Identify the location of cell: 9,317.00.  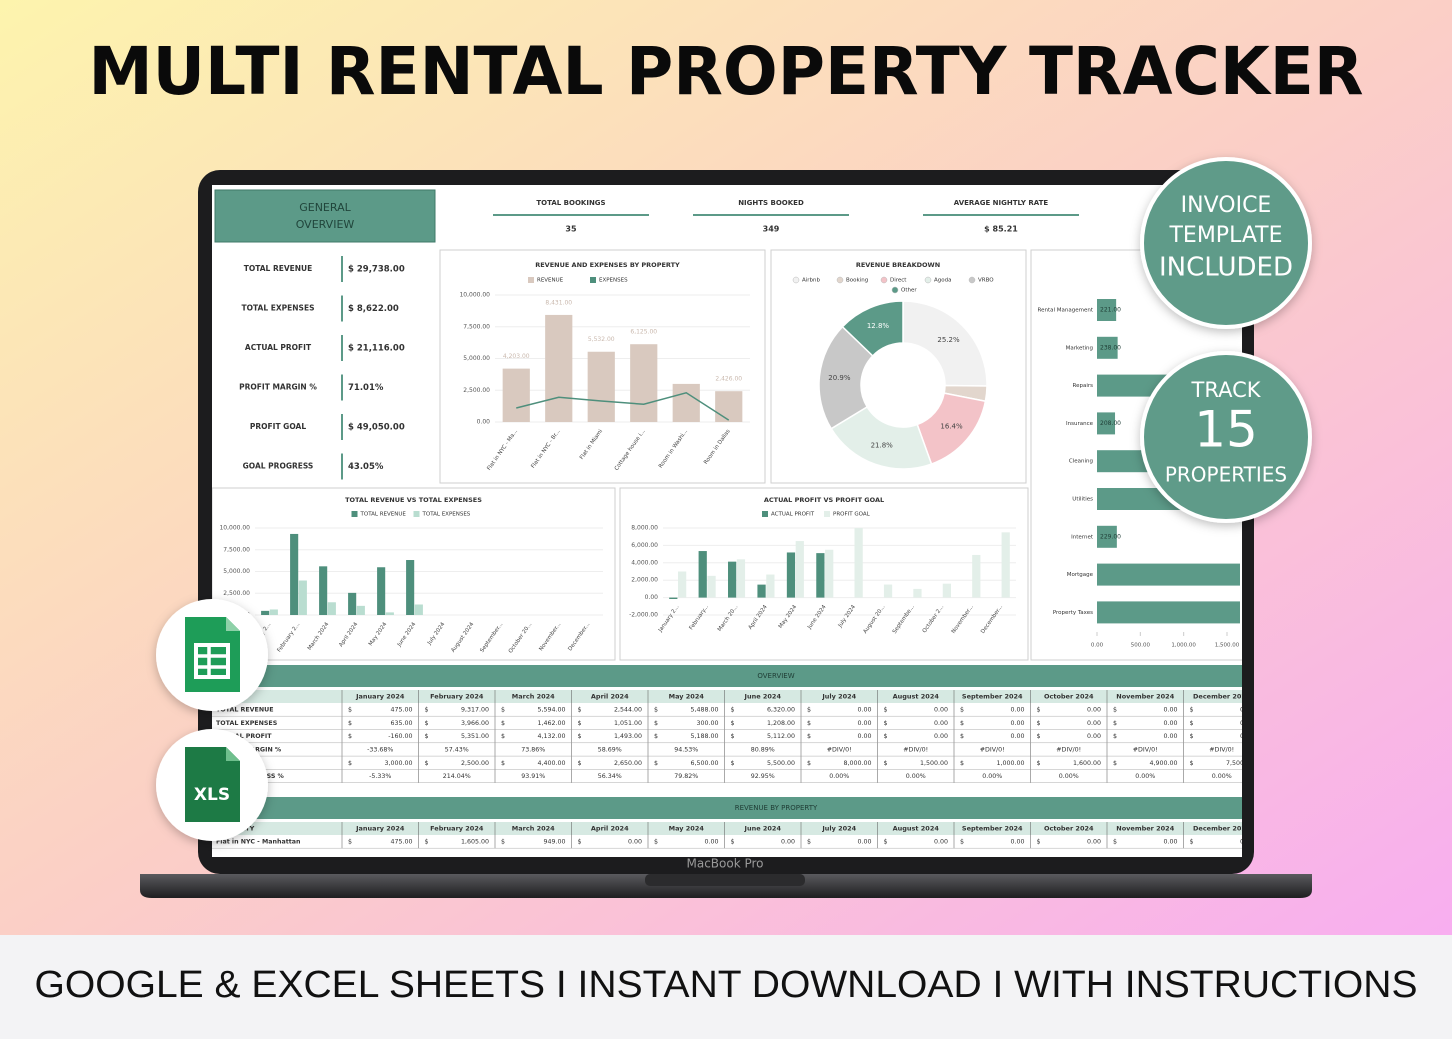
(475, 710).